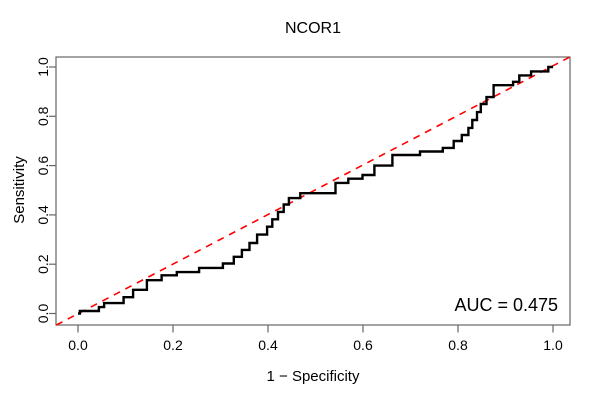 Image resolution: width=600 pixels, height=400 pixels. I want to click on y-tick-label-0: 0.0, so click(43, 314).